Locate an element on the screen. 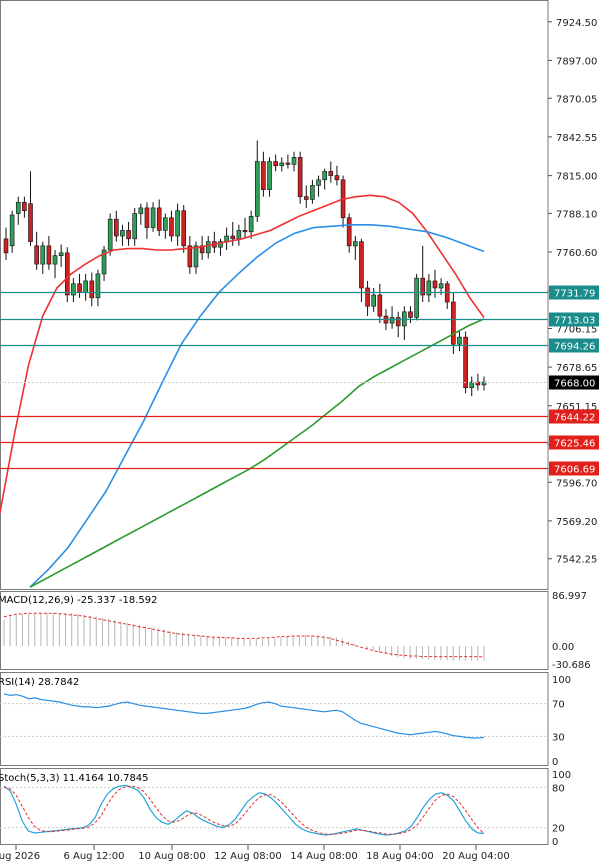  stoch-panel-frame is located at coordinates (274, 806).